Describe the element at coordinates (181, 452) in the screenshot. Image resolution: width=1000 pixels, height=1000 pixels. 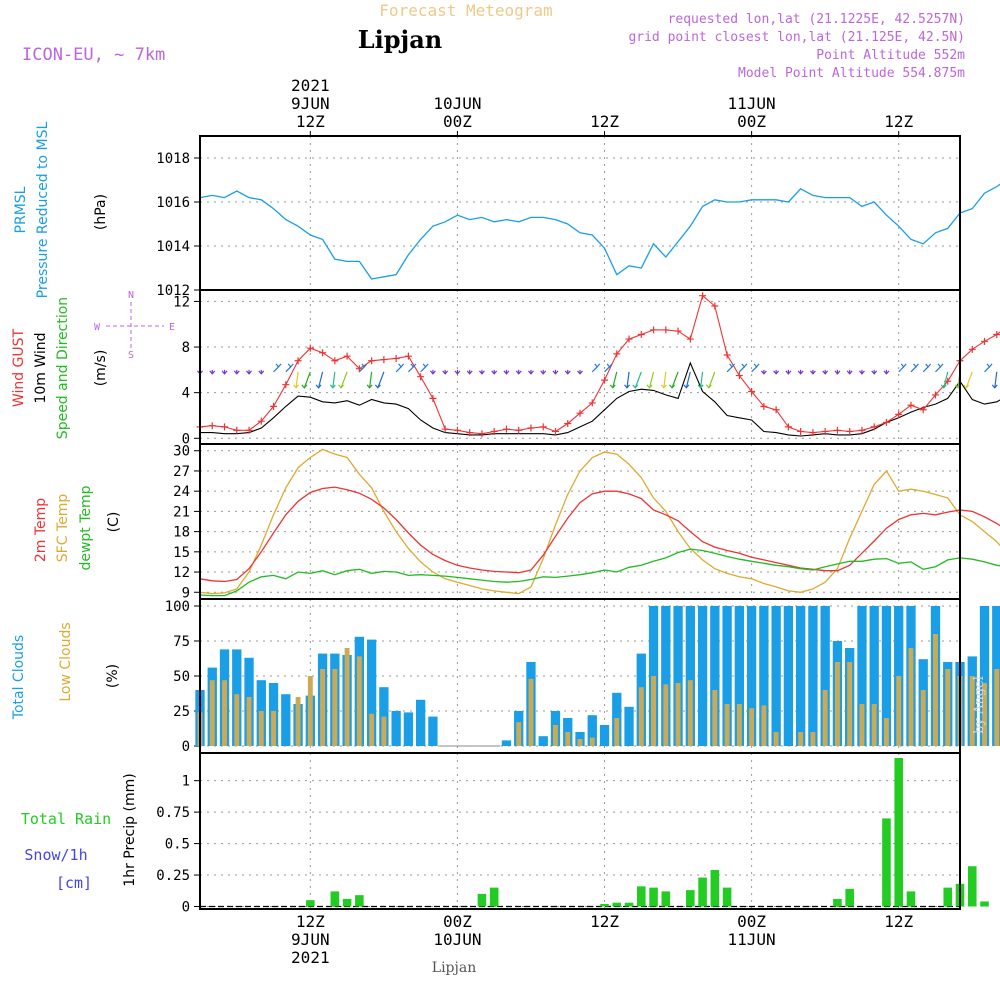
I see `temperature-ytick-label: 30` at that location.